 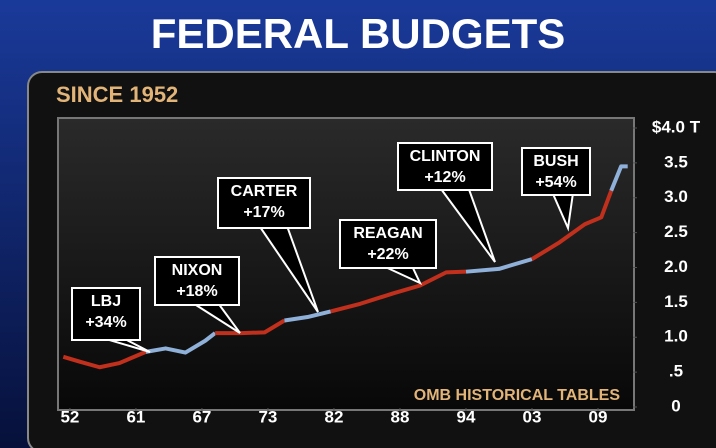 What do you see at coordinates (676, 371) in the screenshot?
I see `y-tick-label: .5` at bounding box center [676, 371].